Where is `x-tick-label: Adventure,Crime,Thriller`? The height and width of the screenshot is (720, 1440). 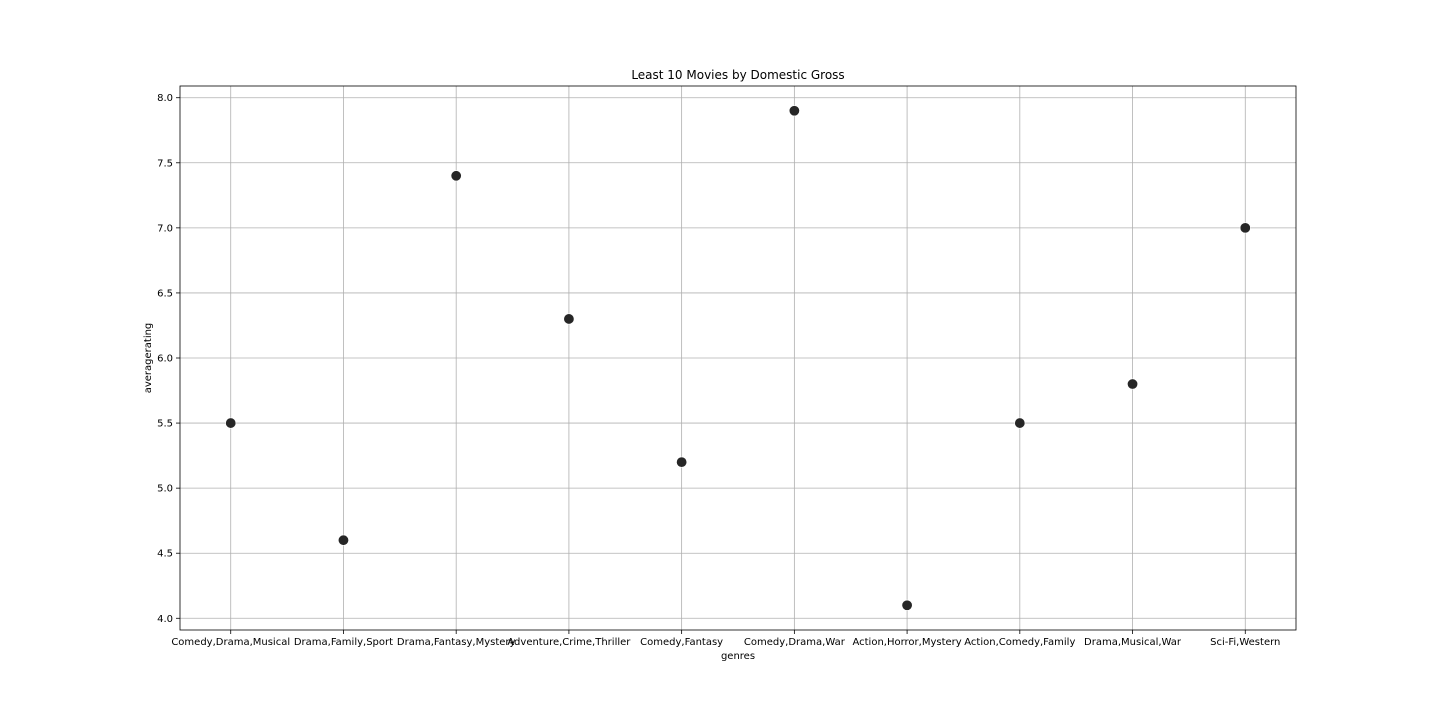 x-tick-label: Adventure,Crime,Thriller is located at coordinates (569, 642).